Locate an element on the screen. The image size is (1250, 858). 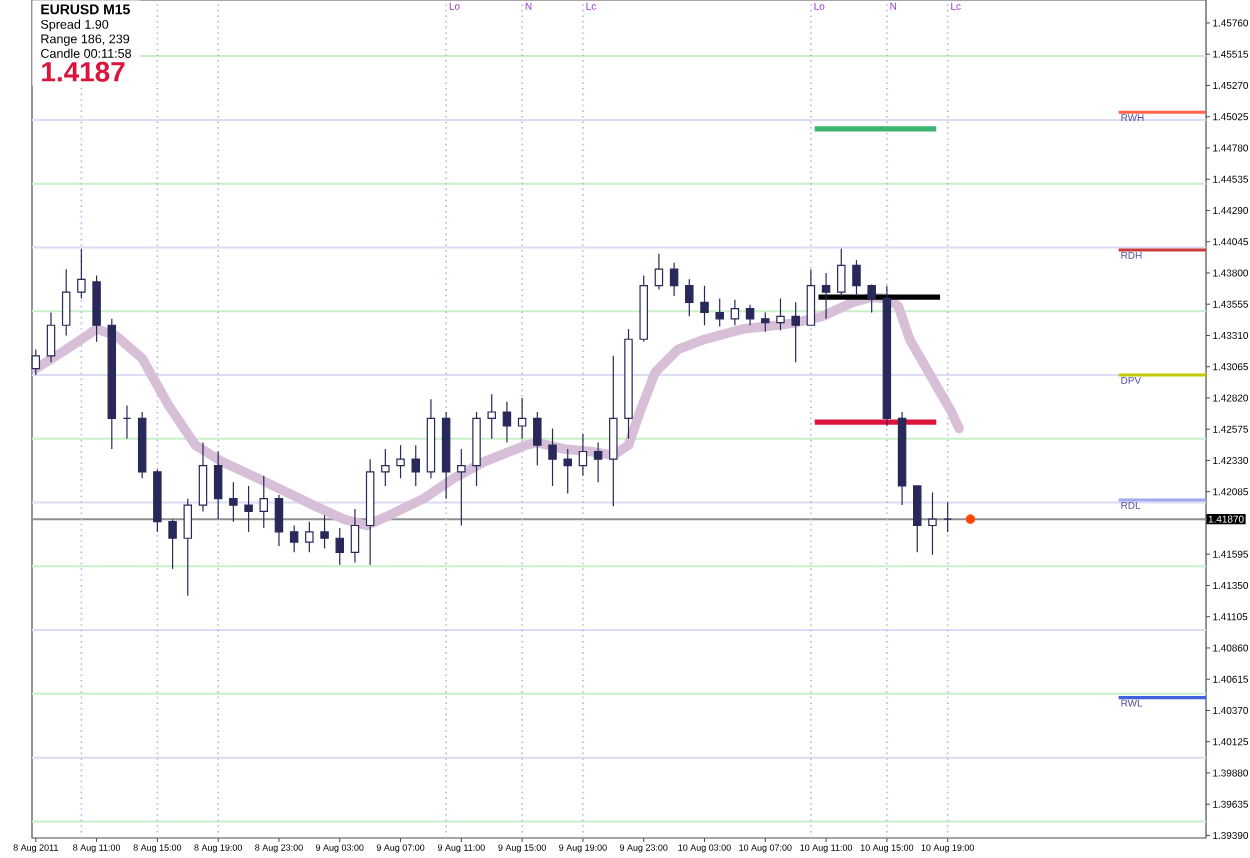
annotation: 1.4187 is located at coordinates (83, 71).